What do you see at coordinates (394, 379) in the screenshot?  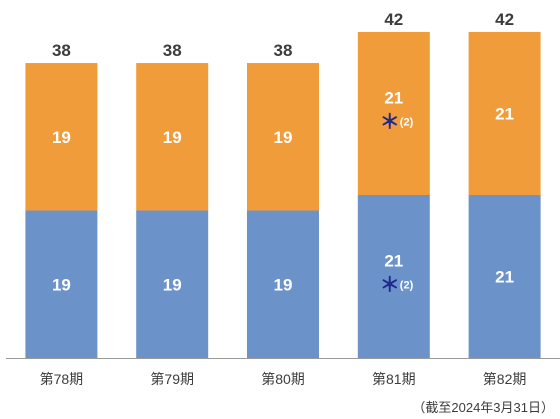 I see `category-tick-label: 第81期` at bounding box center [394, 379].